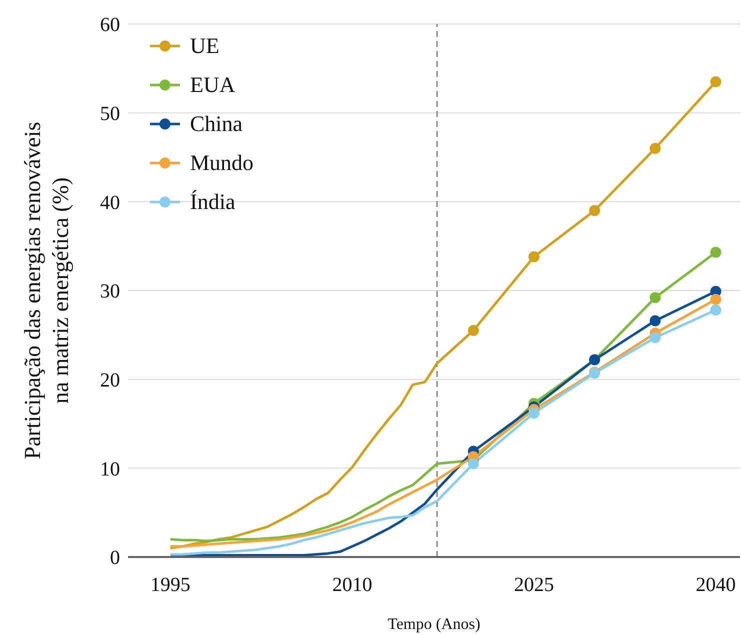 This screenshot has height=635, width=741. Describe the element at coordinates (534, 585) in the screenshot. I see `x-tick-label: 2025` at that location.